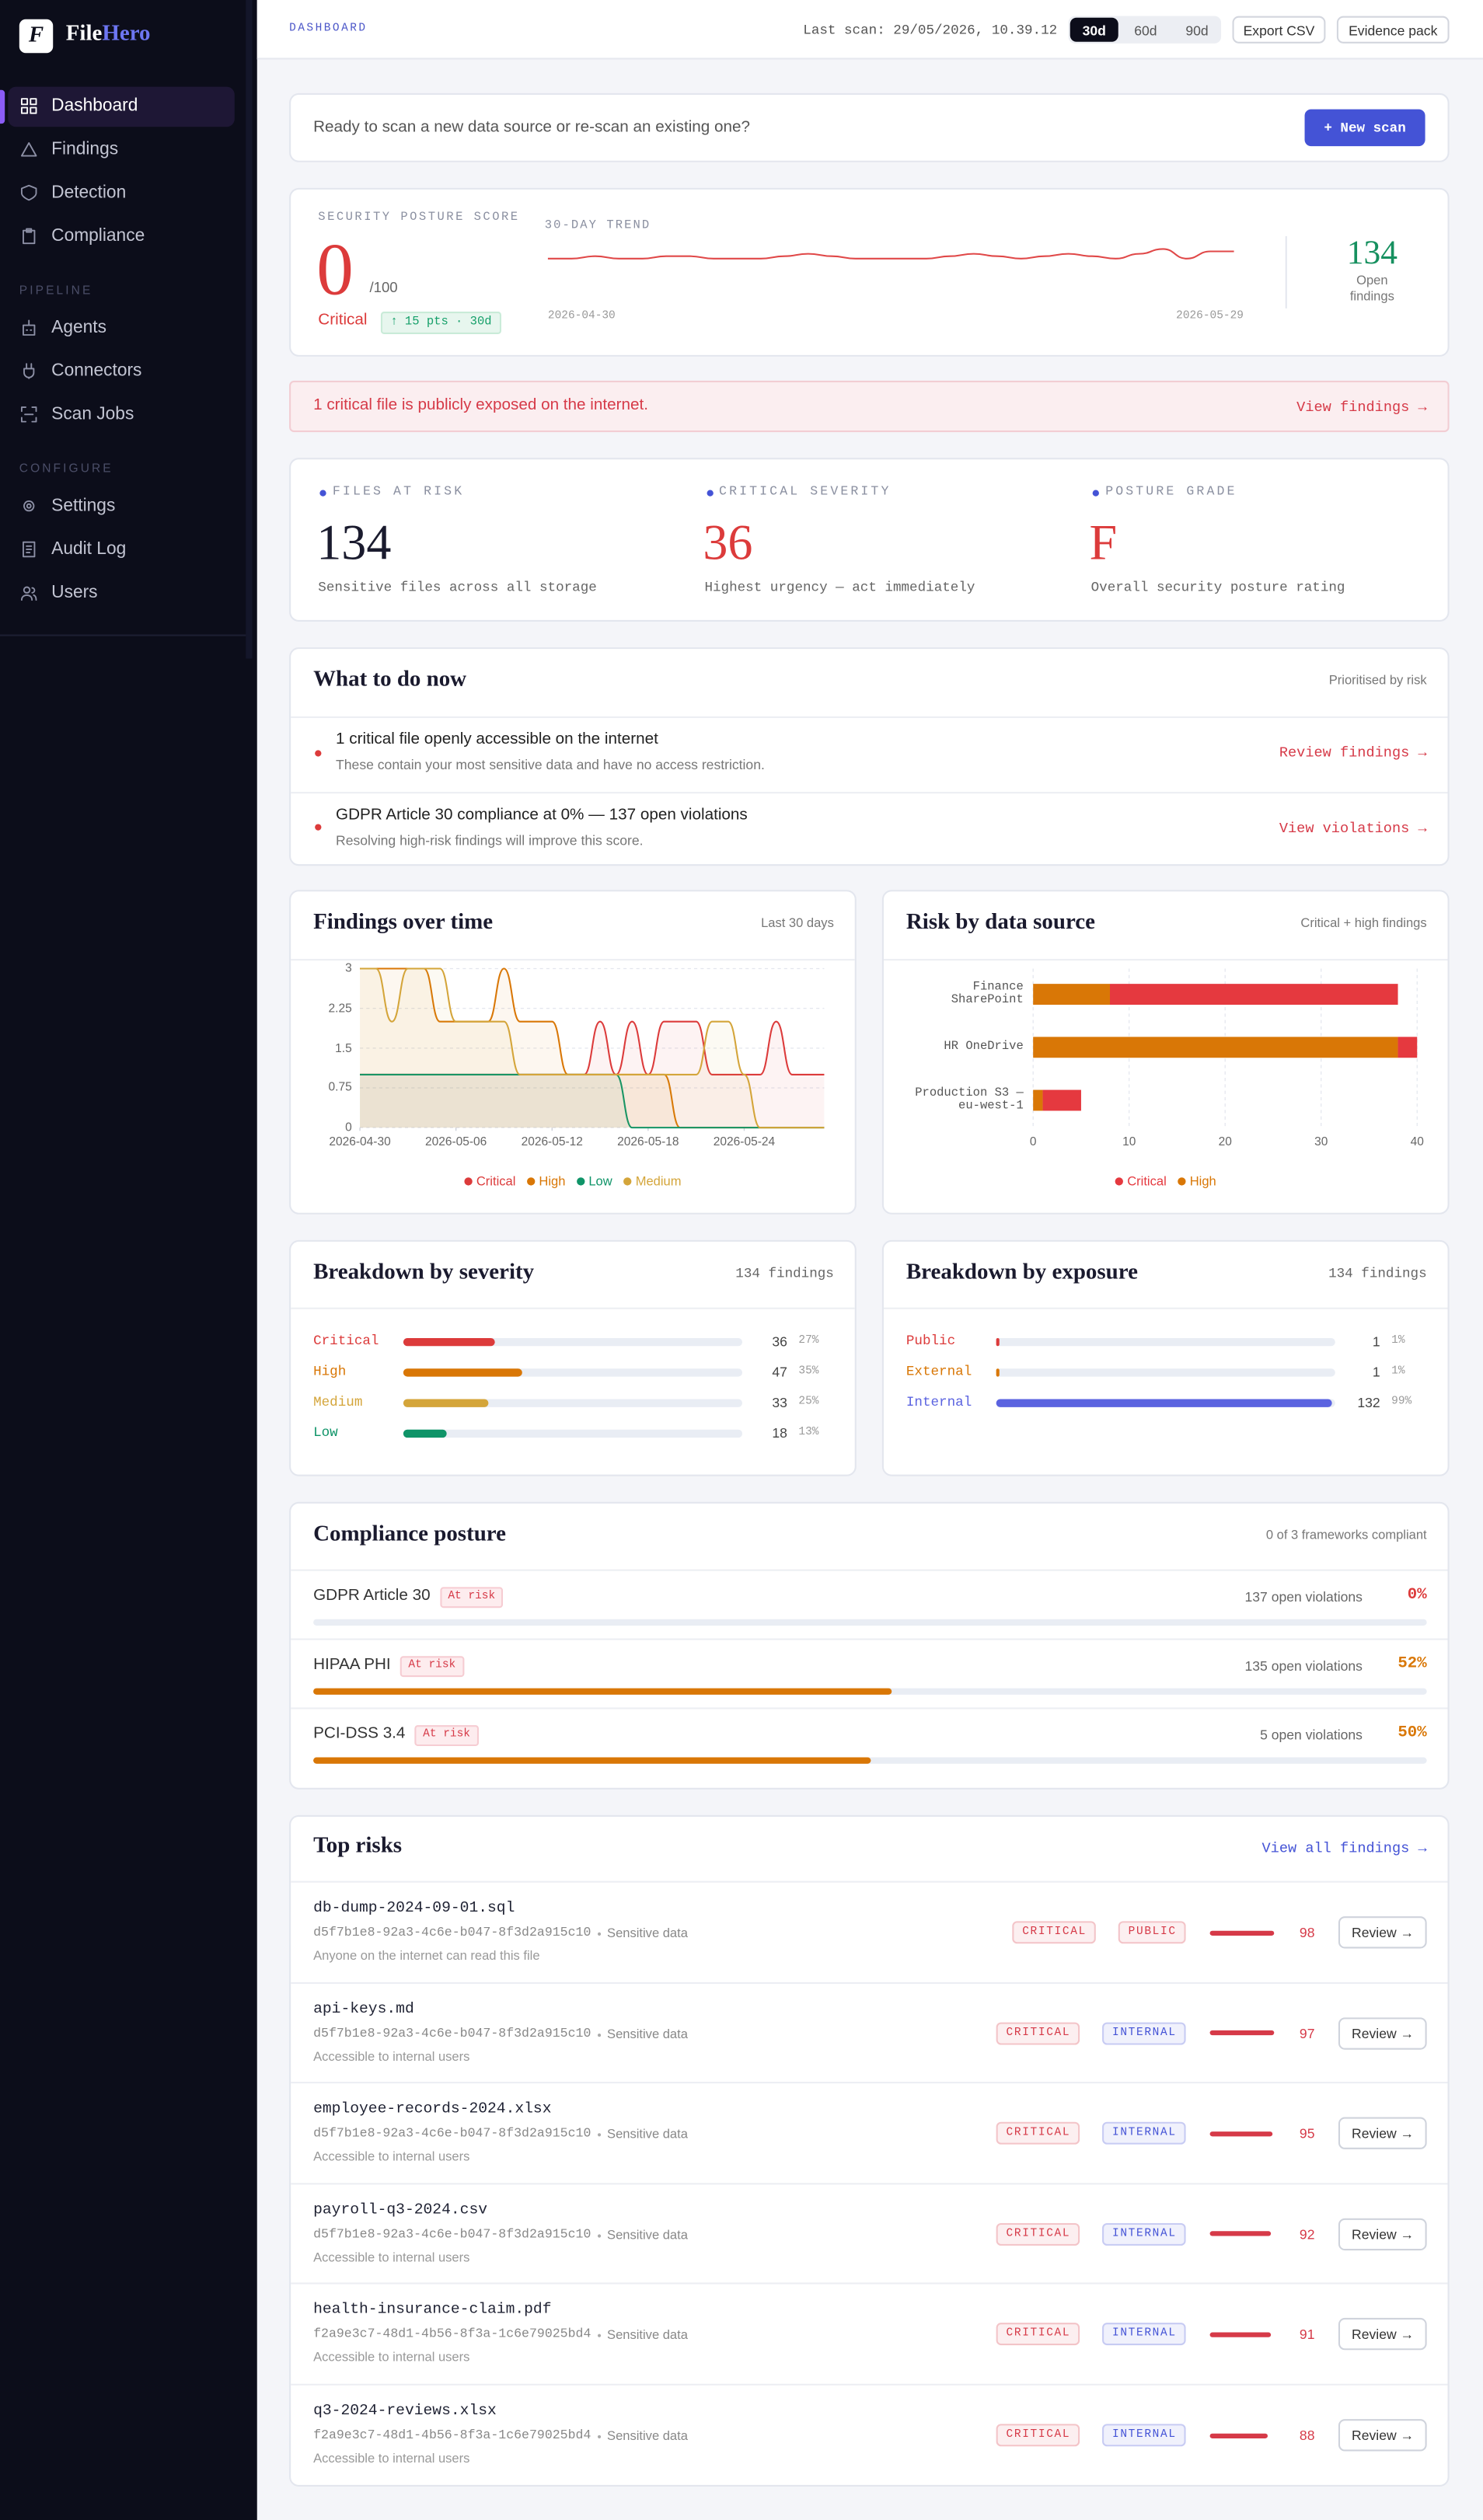  I want to click on nav-active-background, so click(121, 106).